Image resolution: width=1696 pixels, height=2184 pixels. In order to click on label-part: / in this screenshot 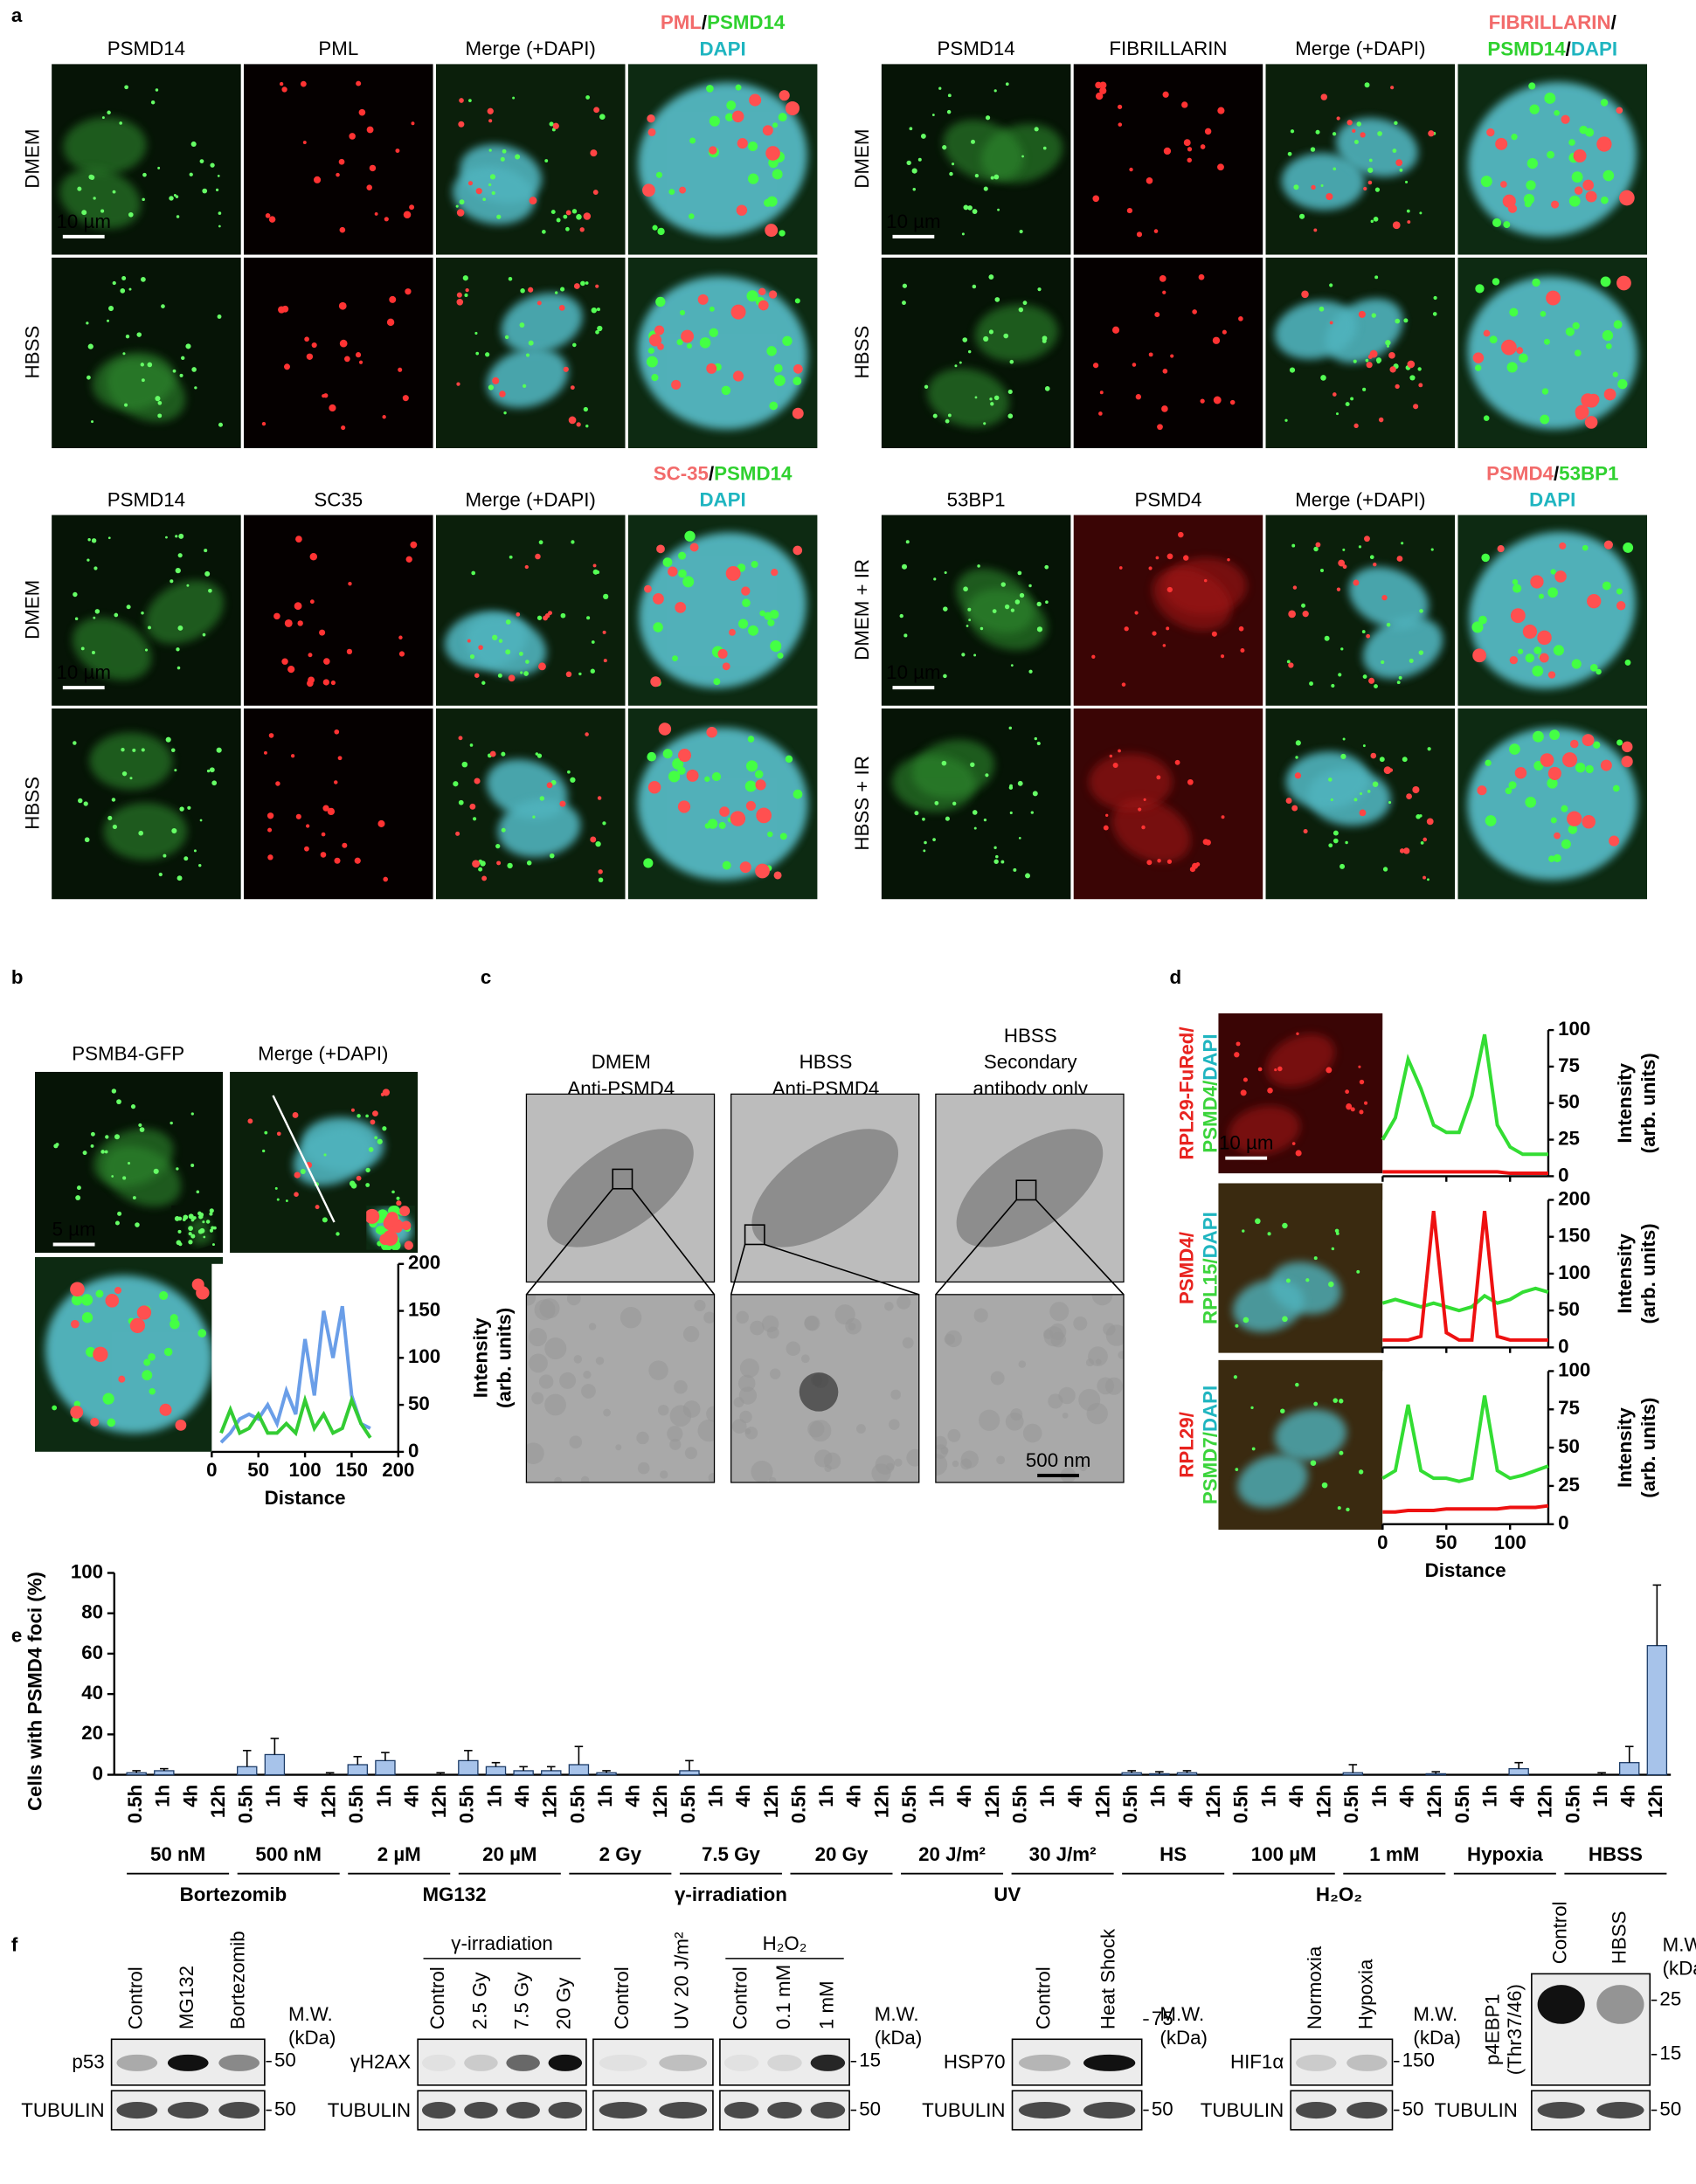, I will do `click(1613, 22)`.